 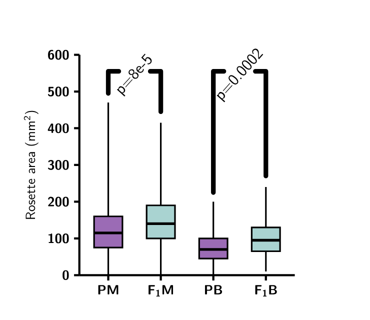 I want to click on y-axis-title: Rosette area (mm$^{2}$), so click(x=31, y=164).